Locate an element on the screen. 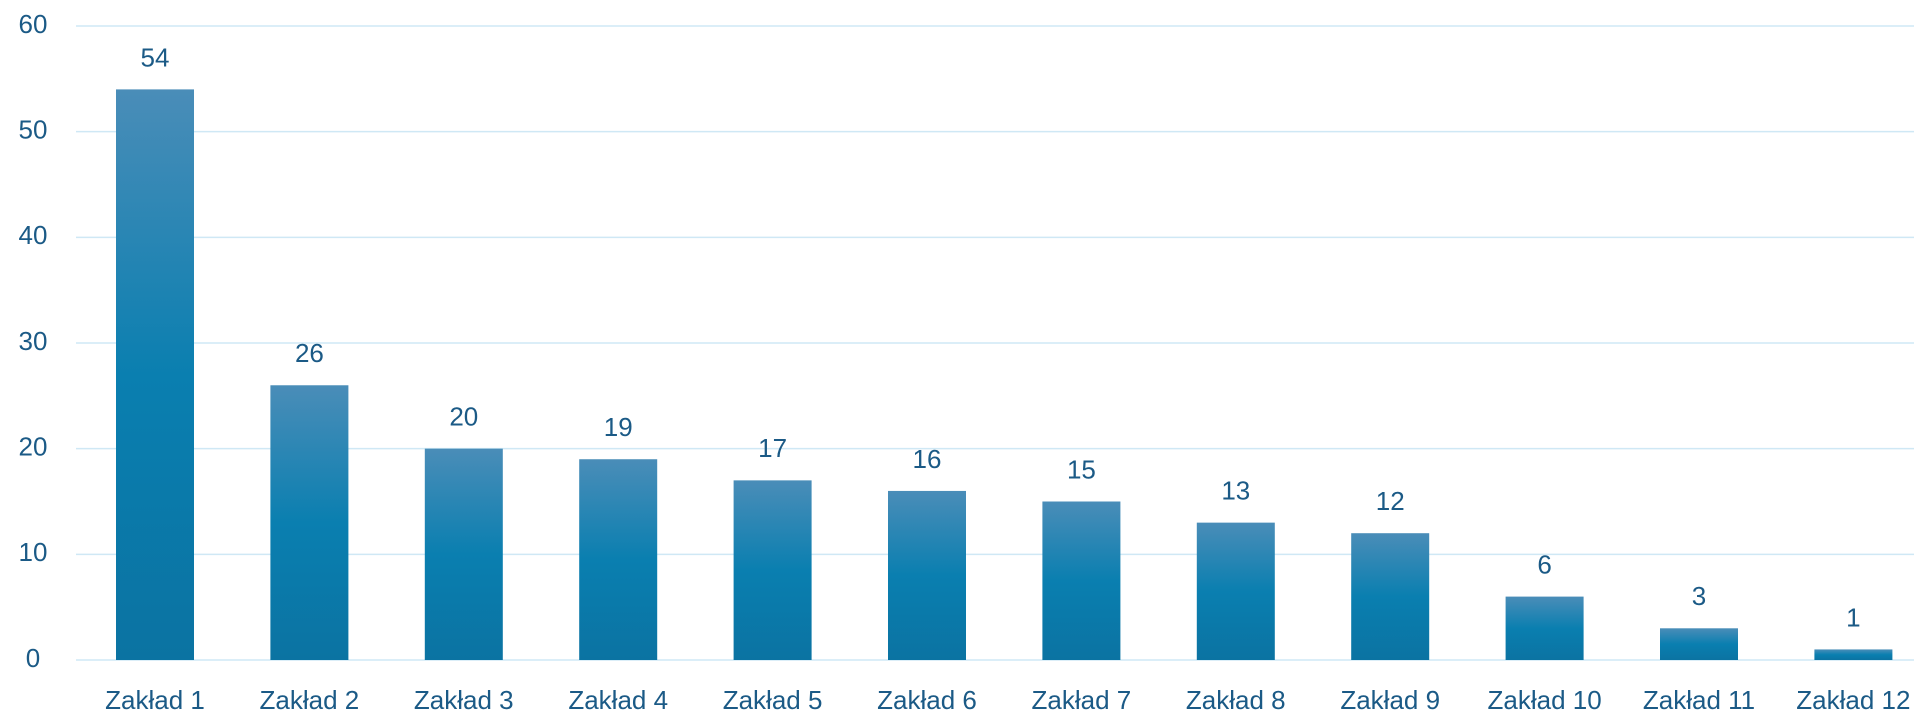 Image resolution: width=1914 pixels, height=715 pixels. x-tick-label: Zakład 11 is located at coordinates (1699, 700).